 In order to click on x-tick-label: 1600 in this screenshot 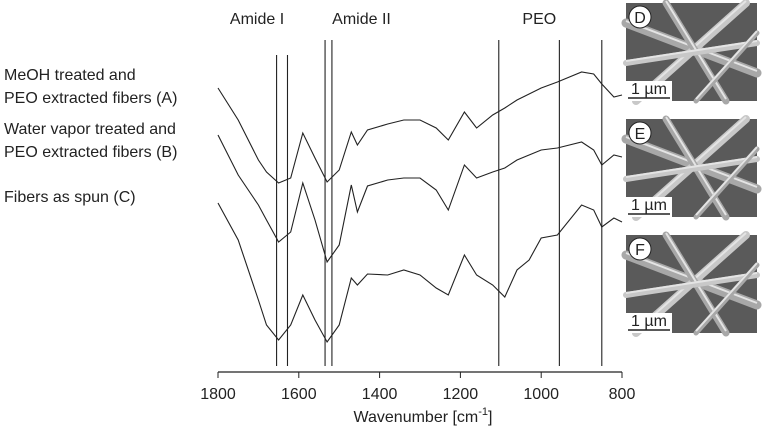, I will do `click(299, 394)`.